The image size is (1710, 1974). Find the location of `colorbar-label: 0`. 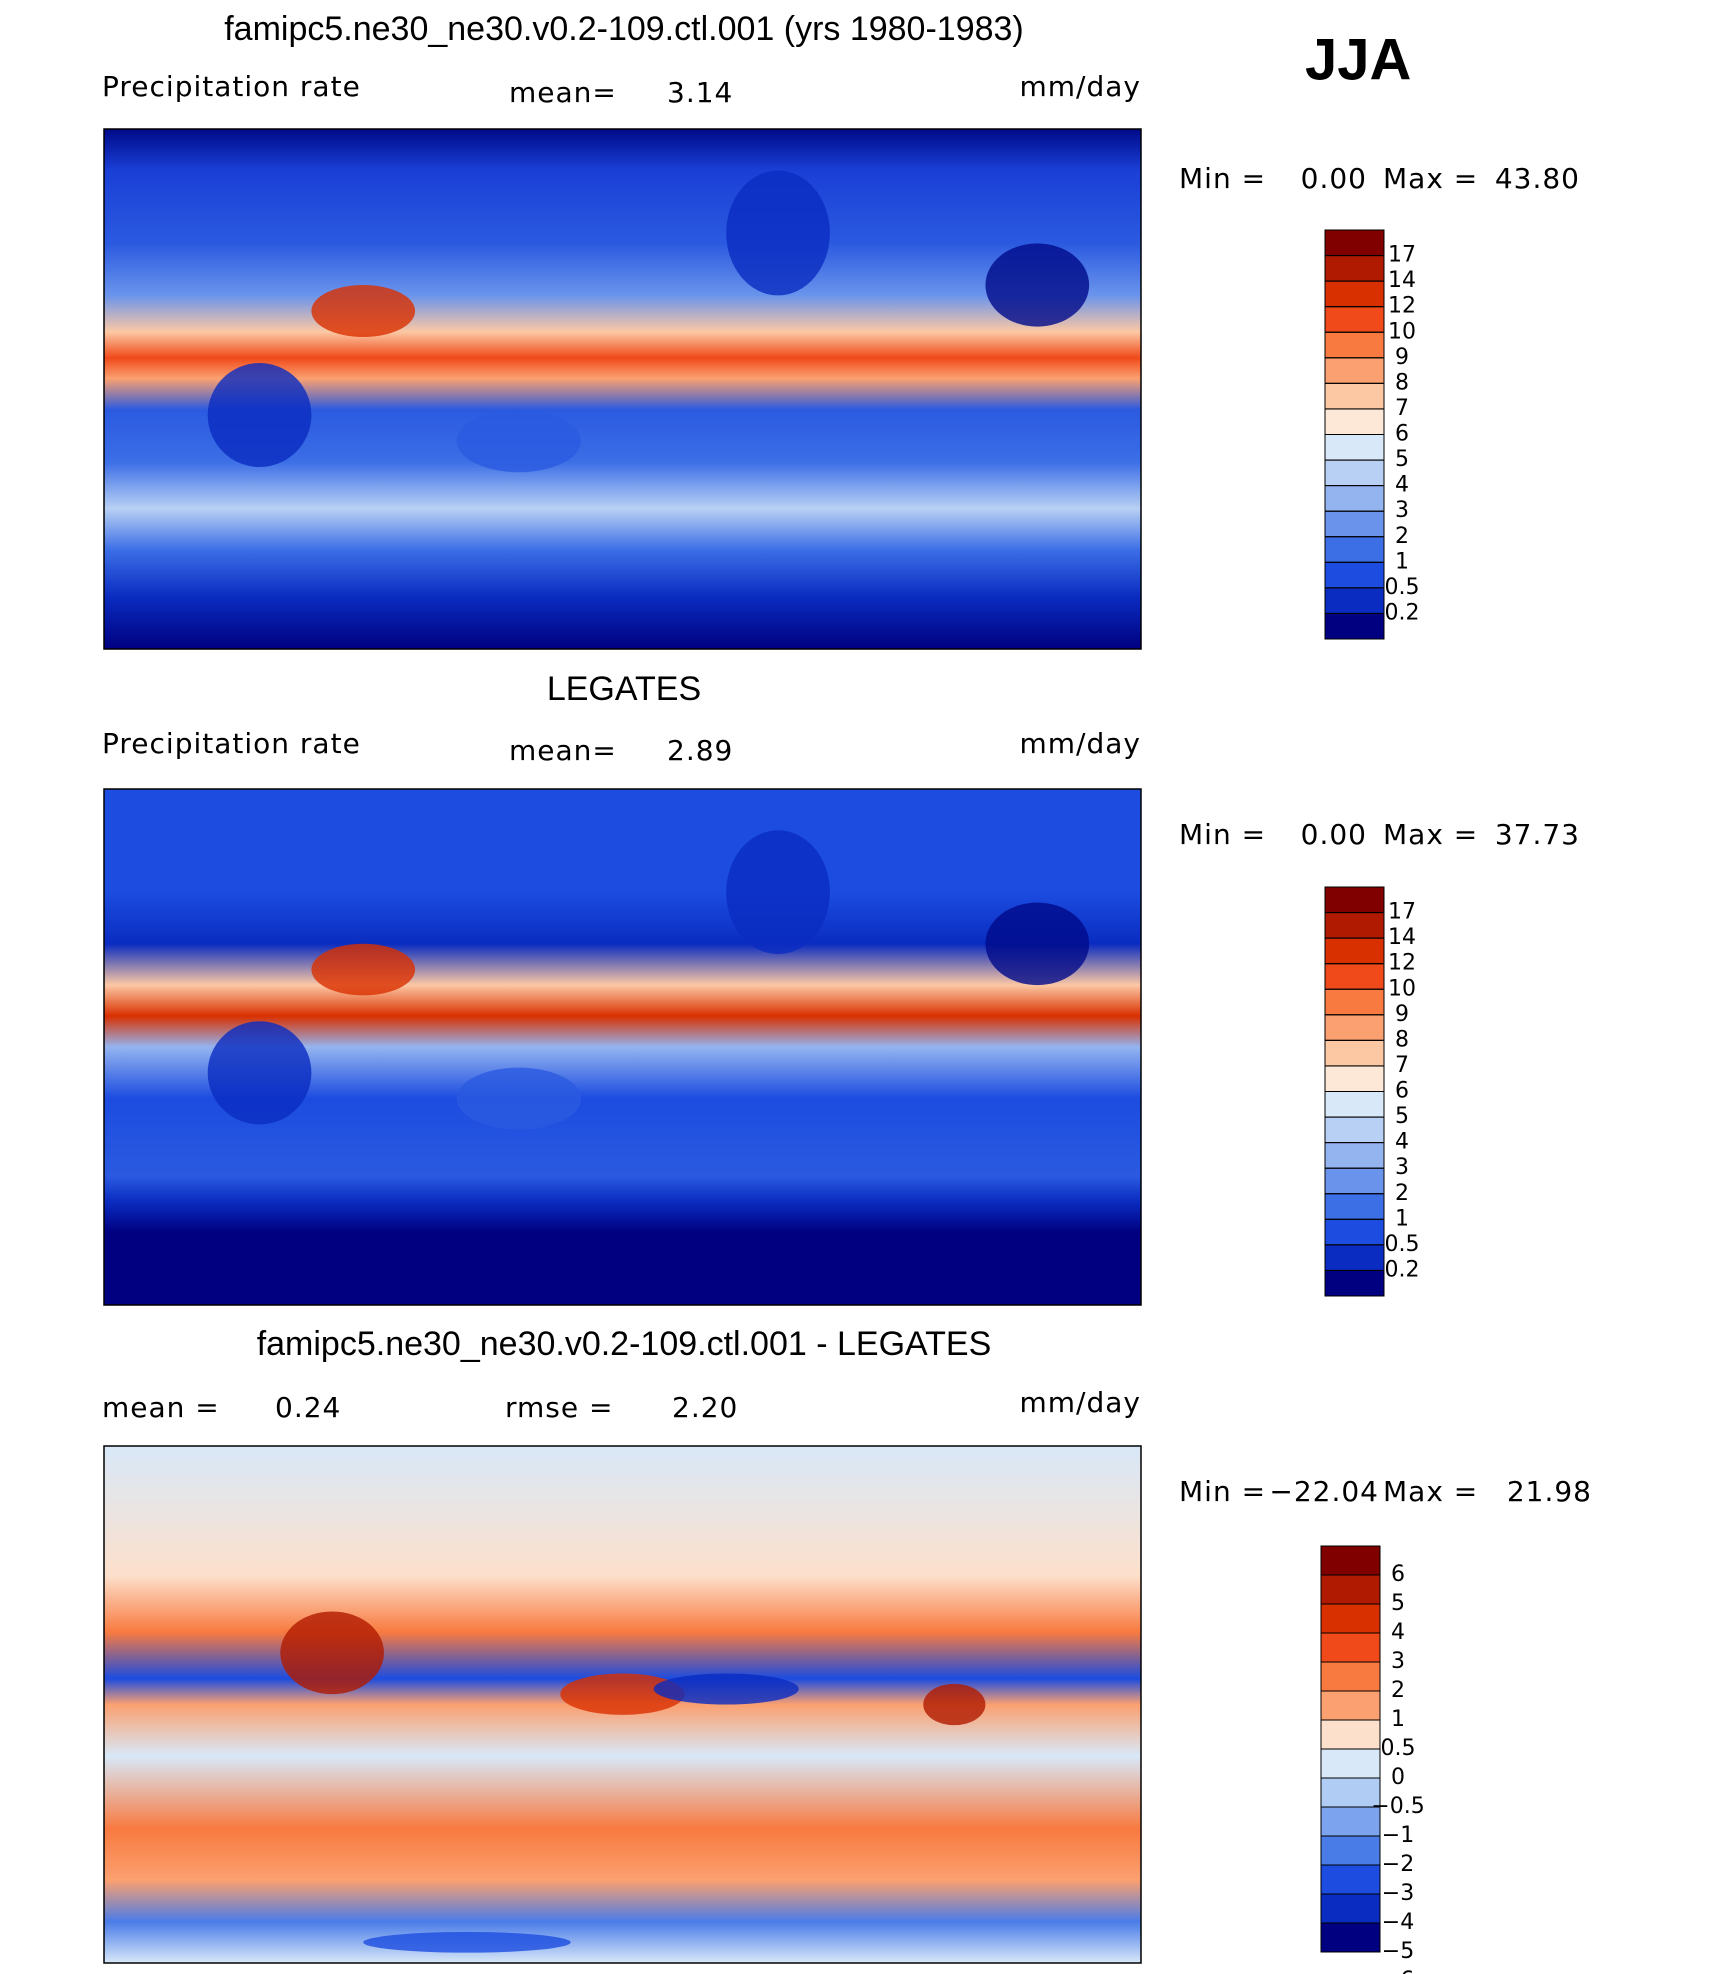

colorbar-label: 0 is located at coordinates (1398, 1777).